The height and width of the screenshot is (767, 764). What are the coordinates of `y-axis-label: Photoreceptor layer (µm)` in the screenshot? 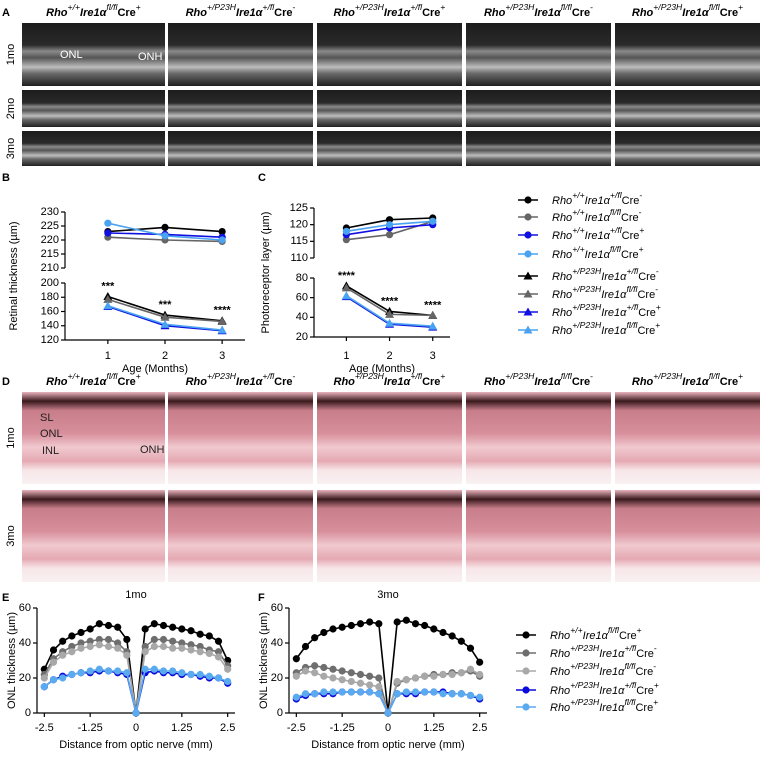 It's located at (266, 273).